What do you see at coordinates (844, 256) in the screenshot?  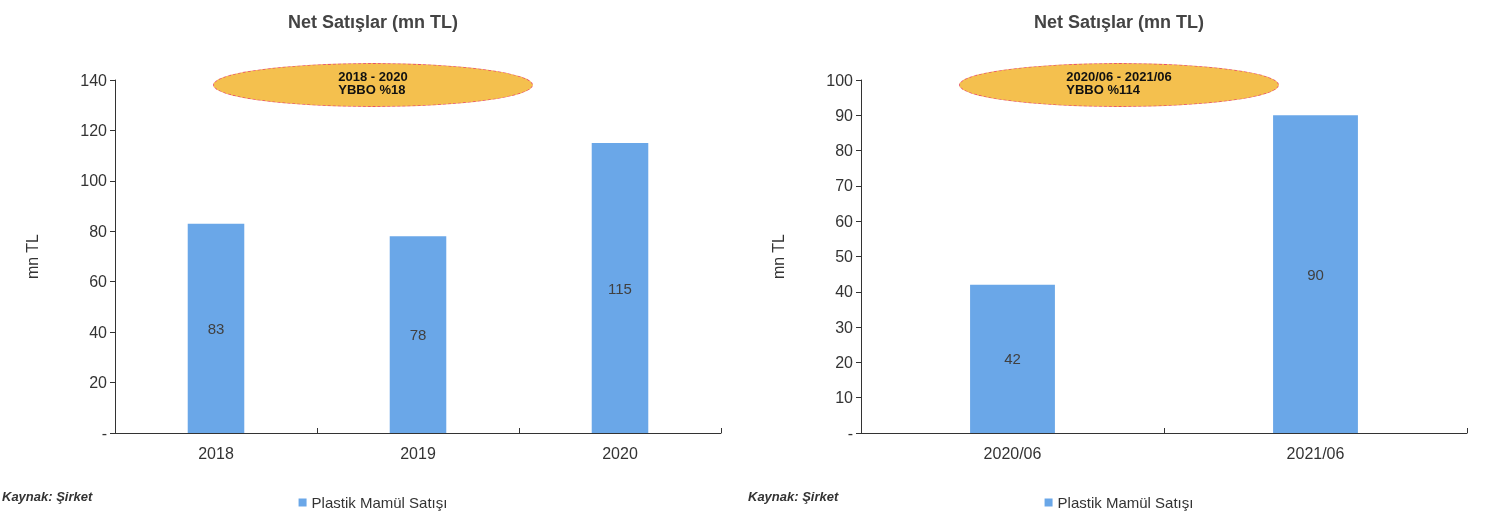 I see `y-tick-label: 50` at bounding box center [844, 256].